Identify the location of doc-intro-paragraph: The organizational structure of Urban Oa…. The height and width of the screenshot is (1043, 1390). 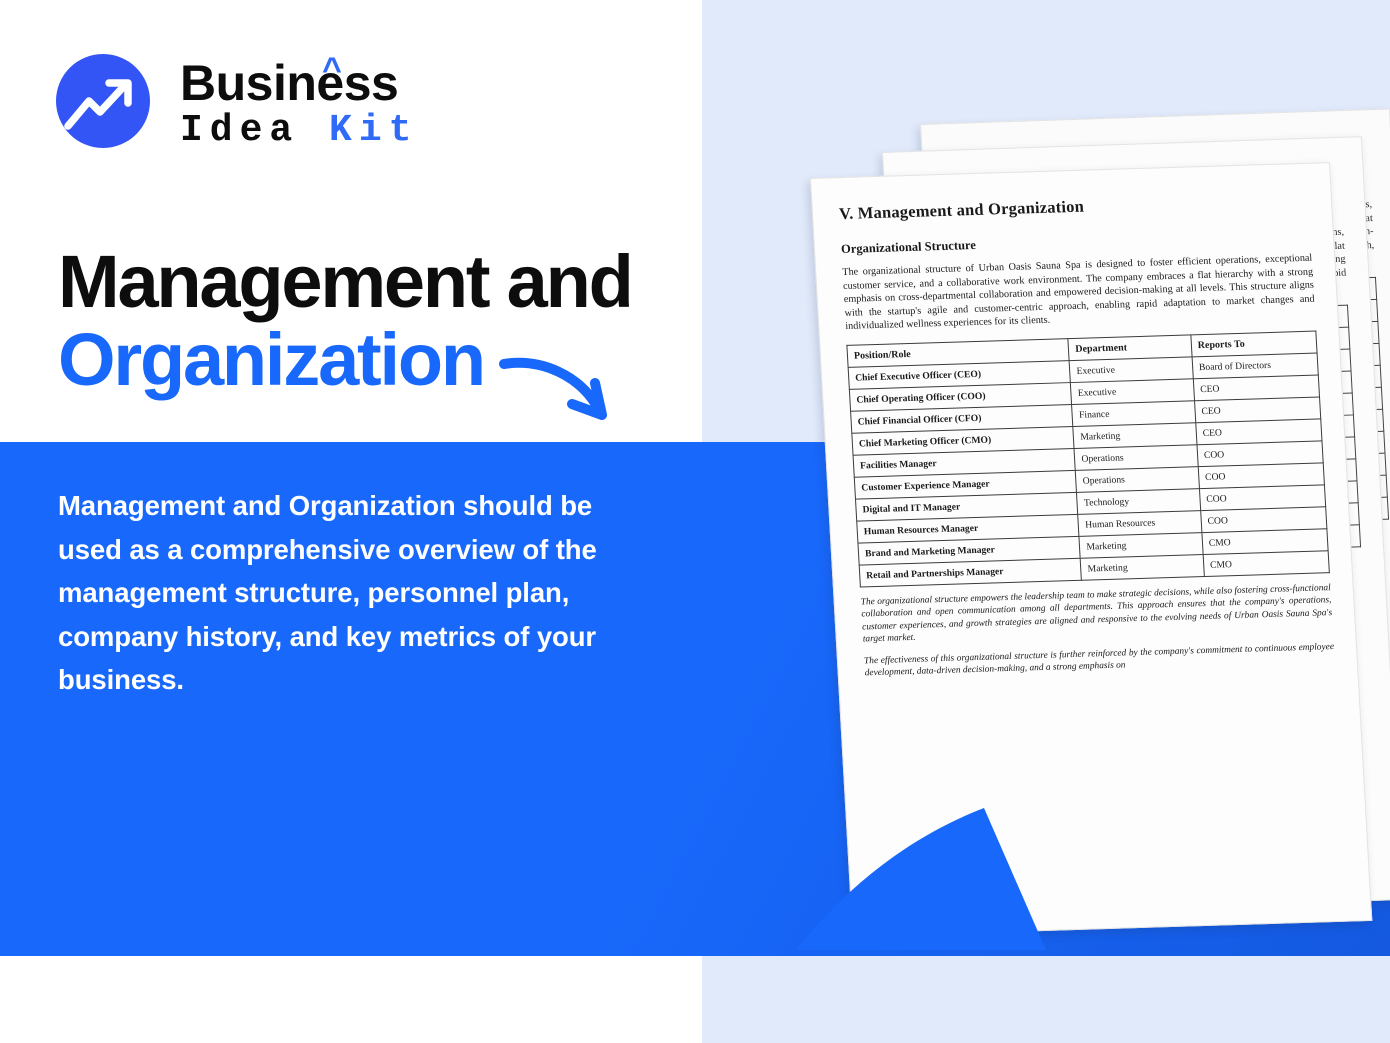
(1078, 292).